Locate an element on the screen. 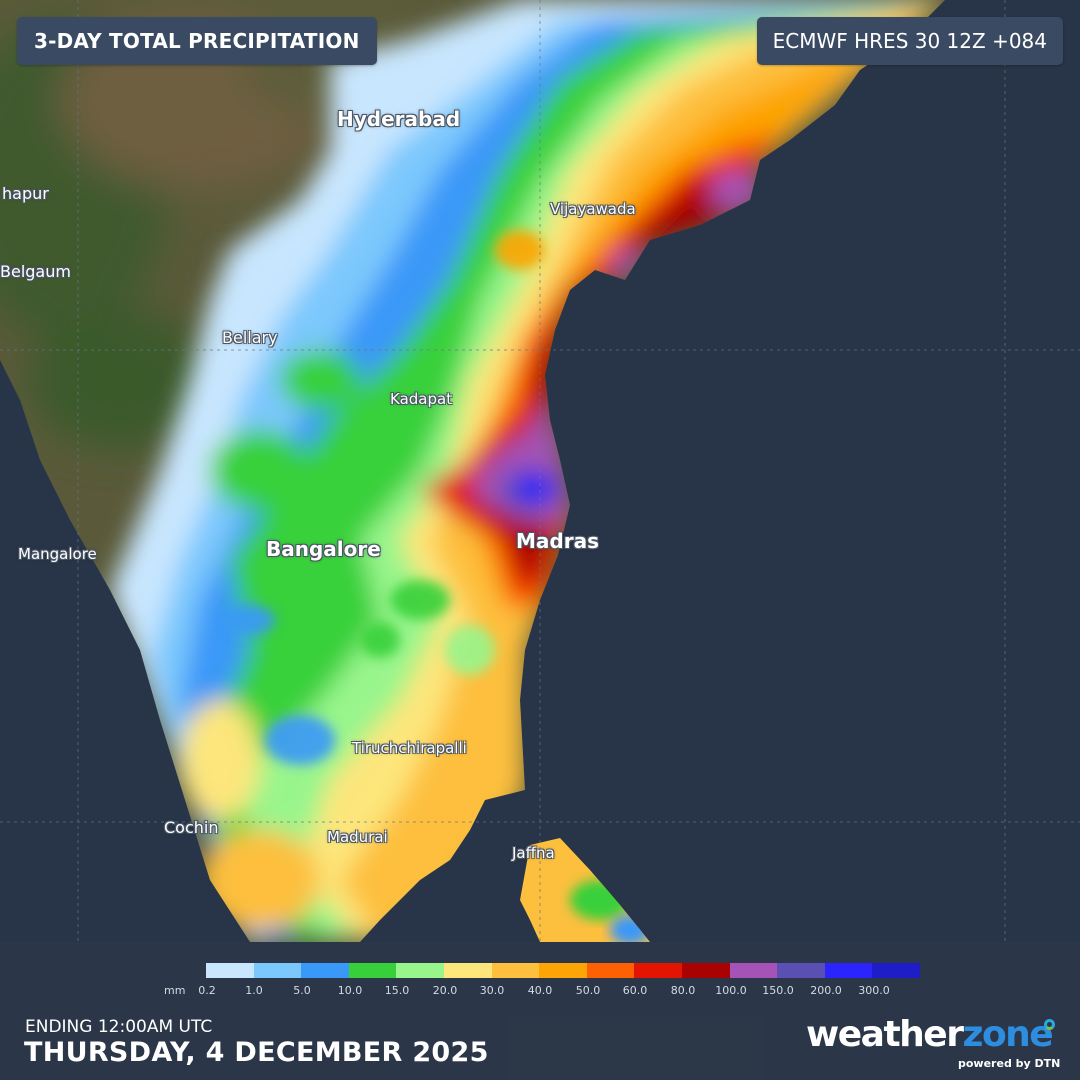  legend-label: 15.0 is located at coordinates (397, 990).